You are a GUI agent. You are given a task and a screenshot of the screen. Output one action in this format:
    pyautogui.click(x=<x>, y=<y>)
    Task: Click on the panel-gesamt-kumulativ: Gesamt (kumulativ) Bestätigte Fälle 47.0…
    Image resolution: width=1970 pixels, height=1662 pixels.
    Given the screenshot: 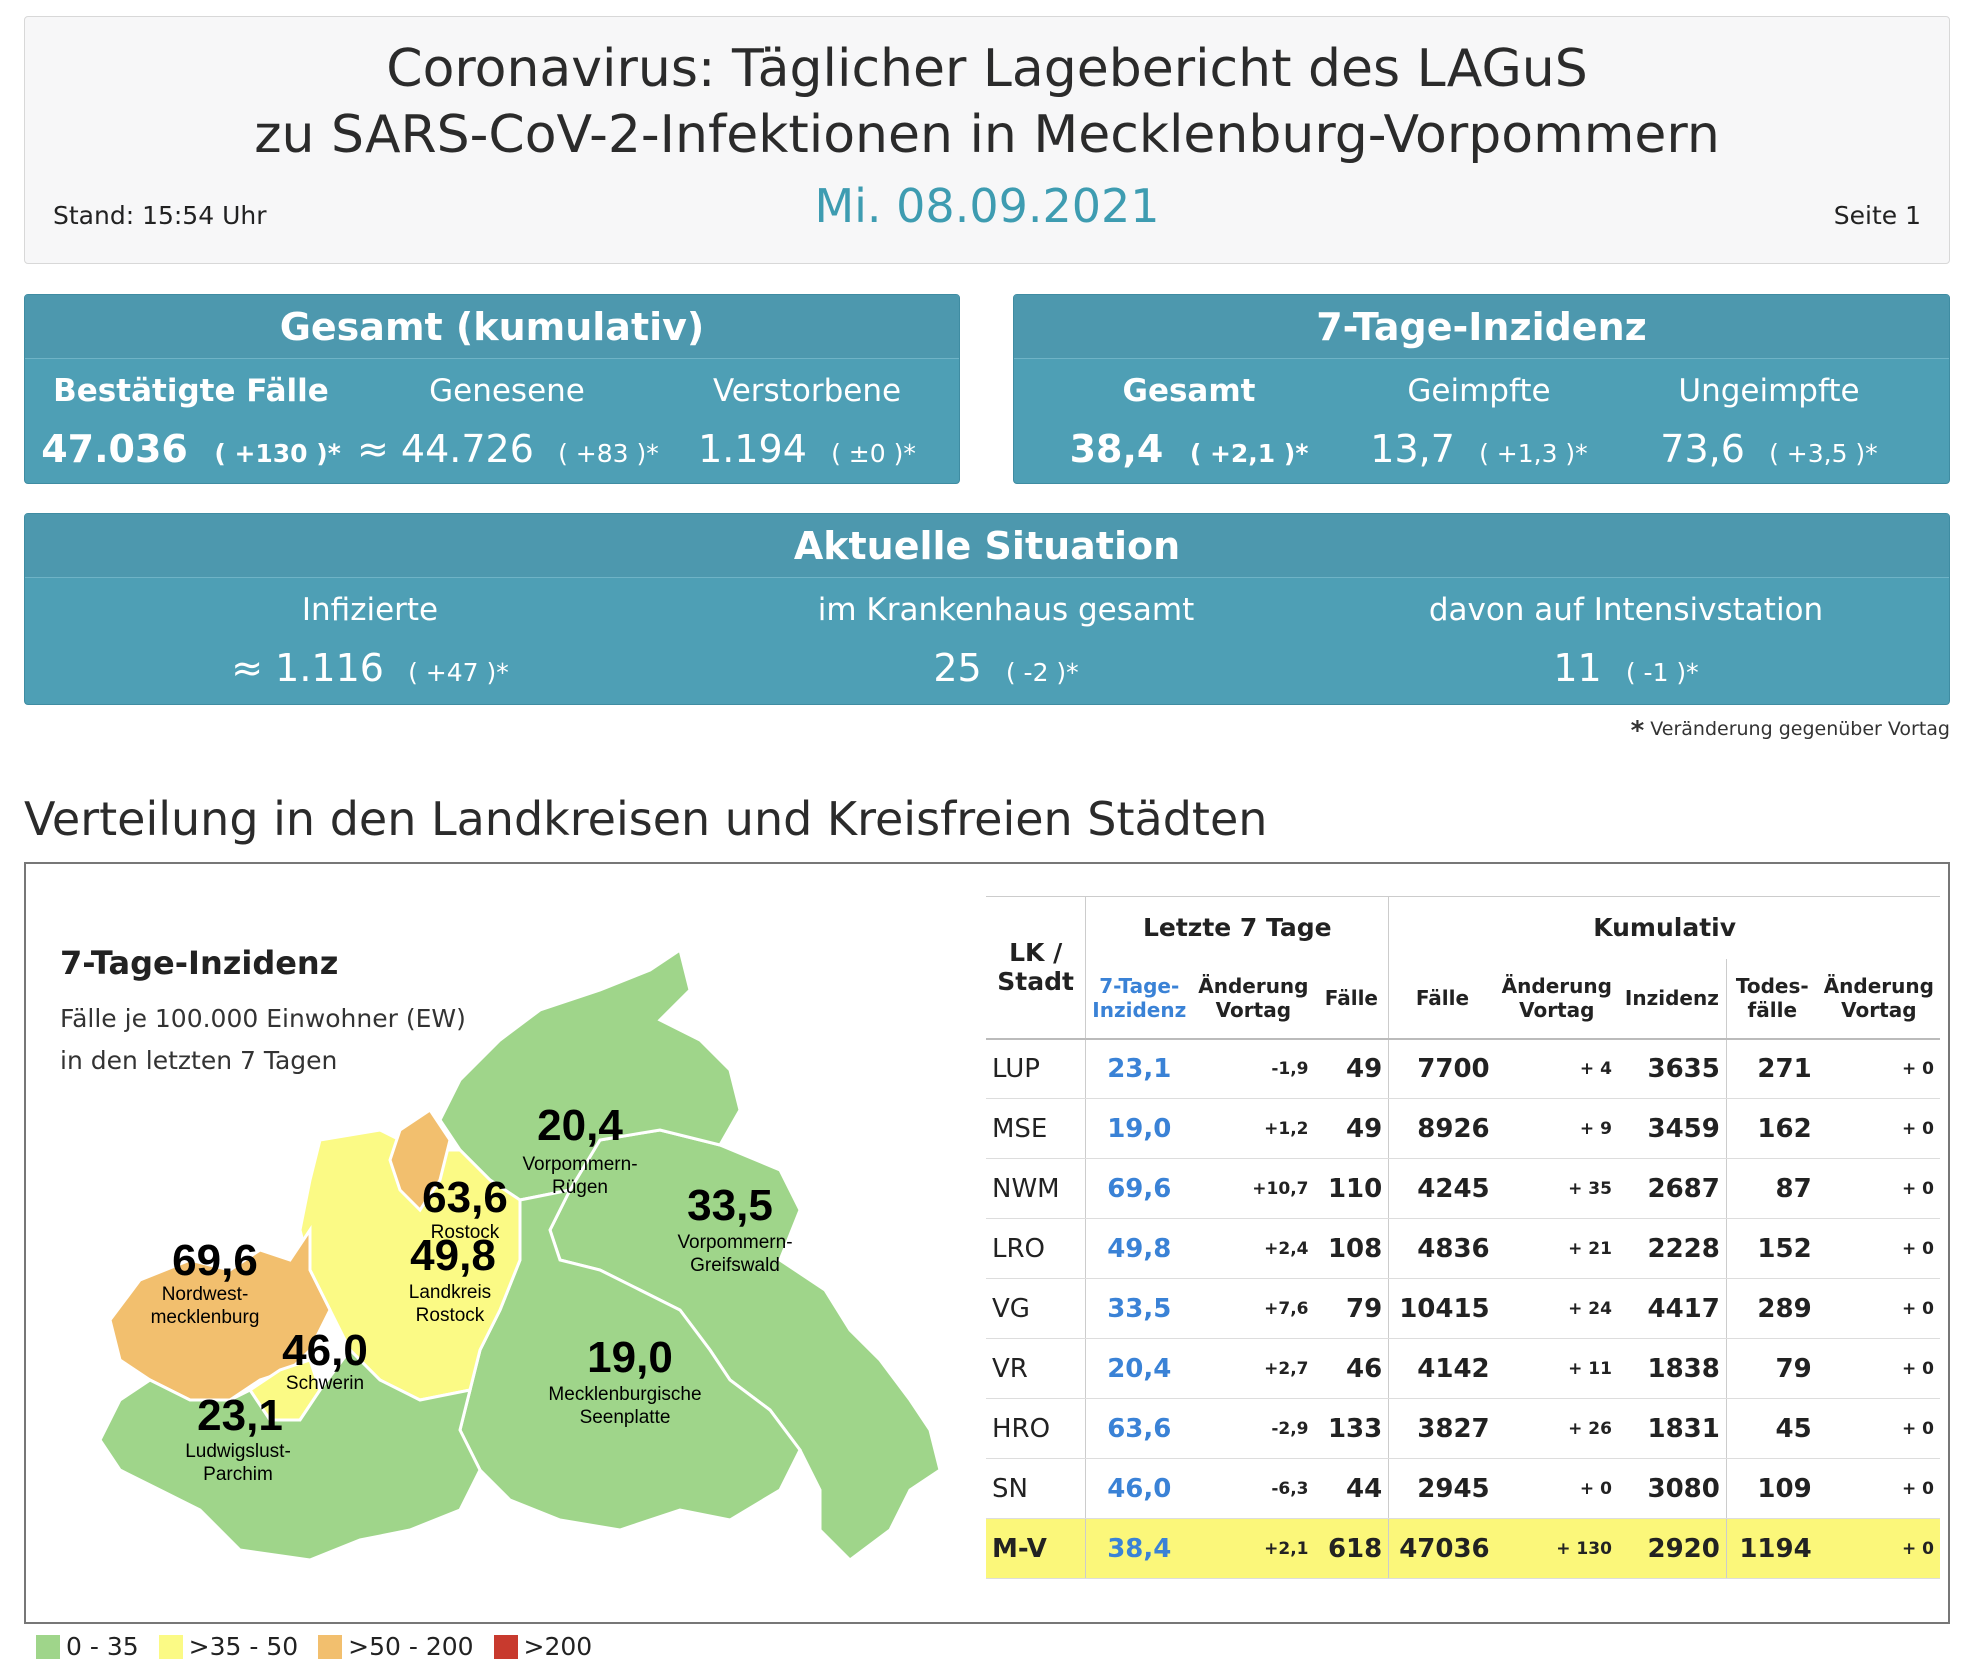 What is the action you would take?
    pyautogui.click(x=492, y=389)
    